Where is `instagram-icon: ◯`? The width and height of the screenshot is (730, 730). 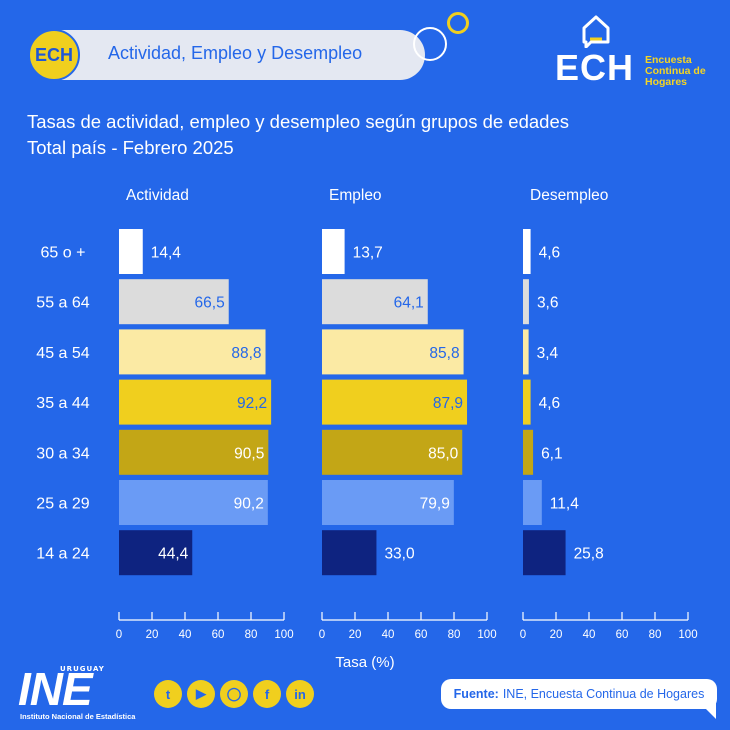
instagram-icon: ◯ is located at coordinates (234, 694).